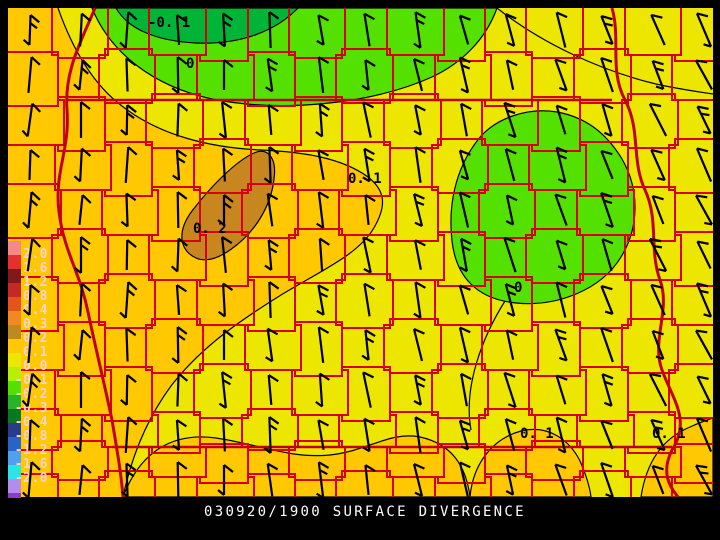  I want to click on mississippi-river-border, so click(646, 252).